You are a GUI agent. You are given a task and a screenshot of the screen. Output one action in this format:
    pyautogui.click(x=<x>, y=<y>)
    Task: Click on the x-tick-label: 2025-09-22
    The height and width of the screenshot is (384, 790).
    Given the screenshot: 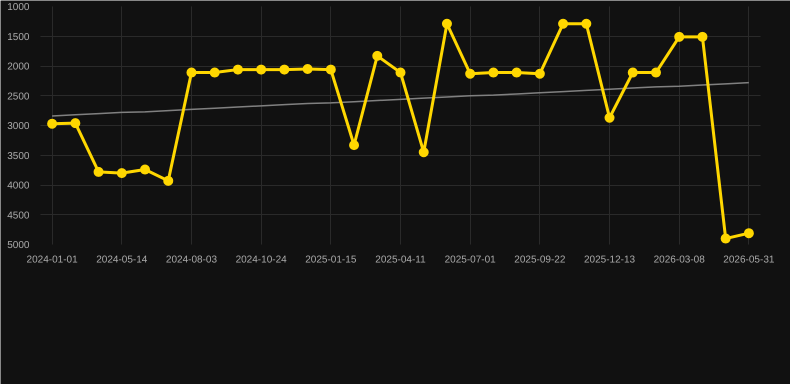 What is the action you would take?
    pyautogui.click(x=540, y=260)
    